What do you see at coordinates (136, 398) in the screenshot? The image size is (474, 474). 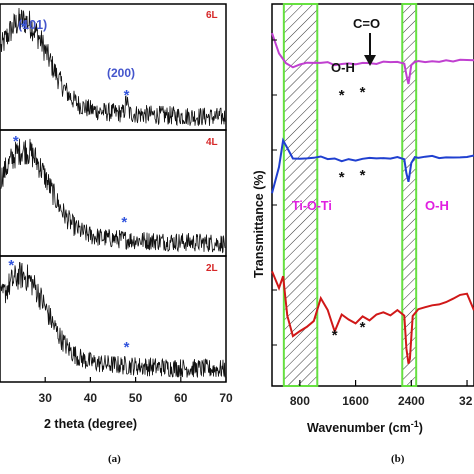 I see `xrd-x-tick-label: 50` at bounding box center [136, 398].